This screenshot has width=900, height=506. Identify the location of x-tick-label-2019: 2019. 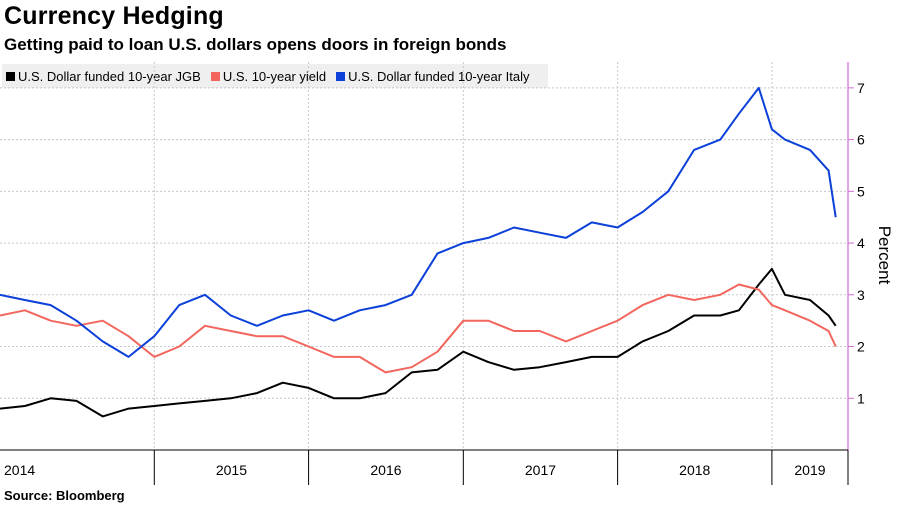
(809, 470).